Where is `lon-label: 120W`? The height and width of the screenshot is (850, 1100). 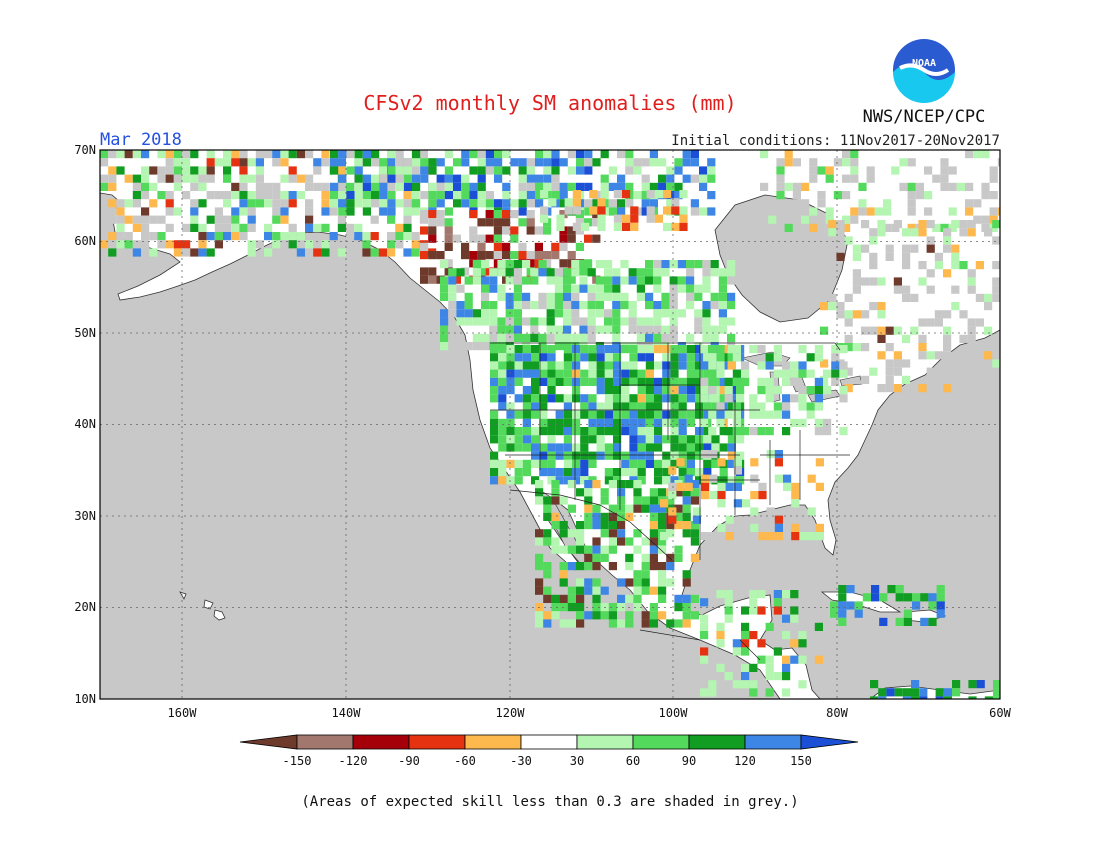 lon-label: 120W is located at coordinates (511, 713).